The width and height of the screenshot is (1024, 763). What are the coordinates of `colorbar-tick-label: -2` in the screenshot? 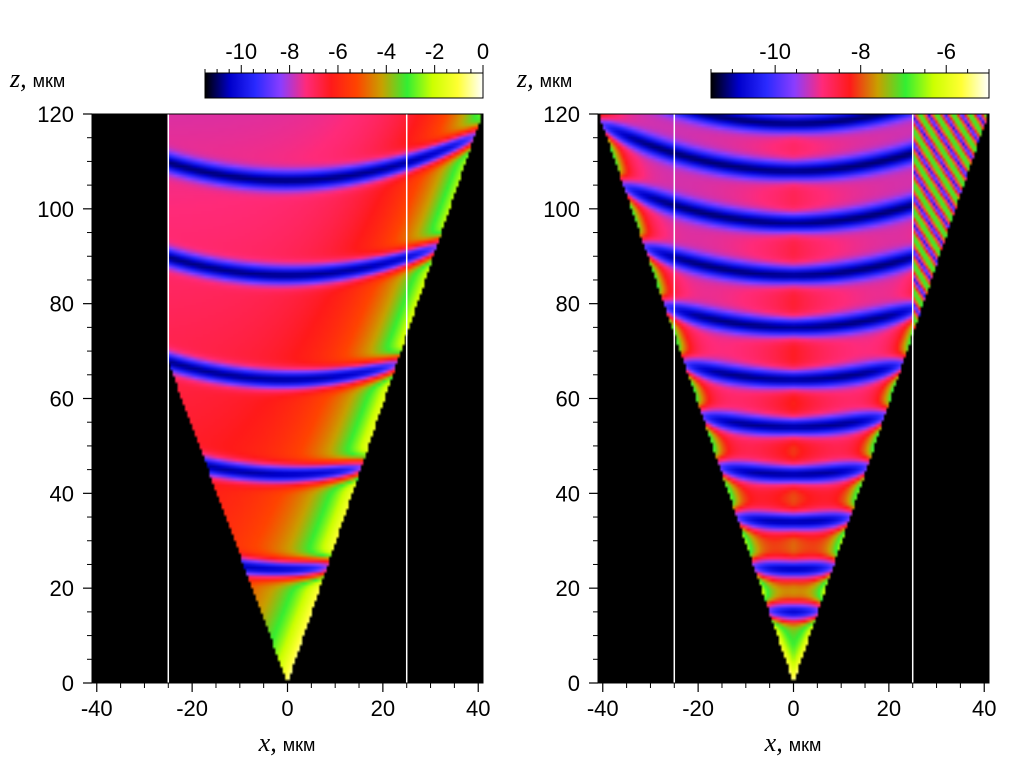 It's located at (435, 51).